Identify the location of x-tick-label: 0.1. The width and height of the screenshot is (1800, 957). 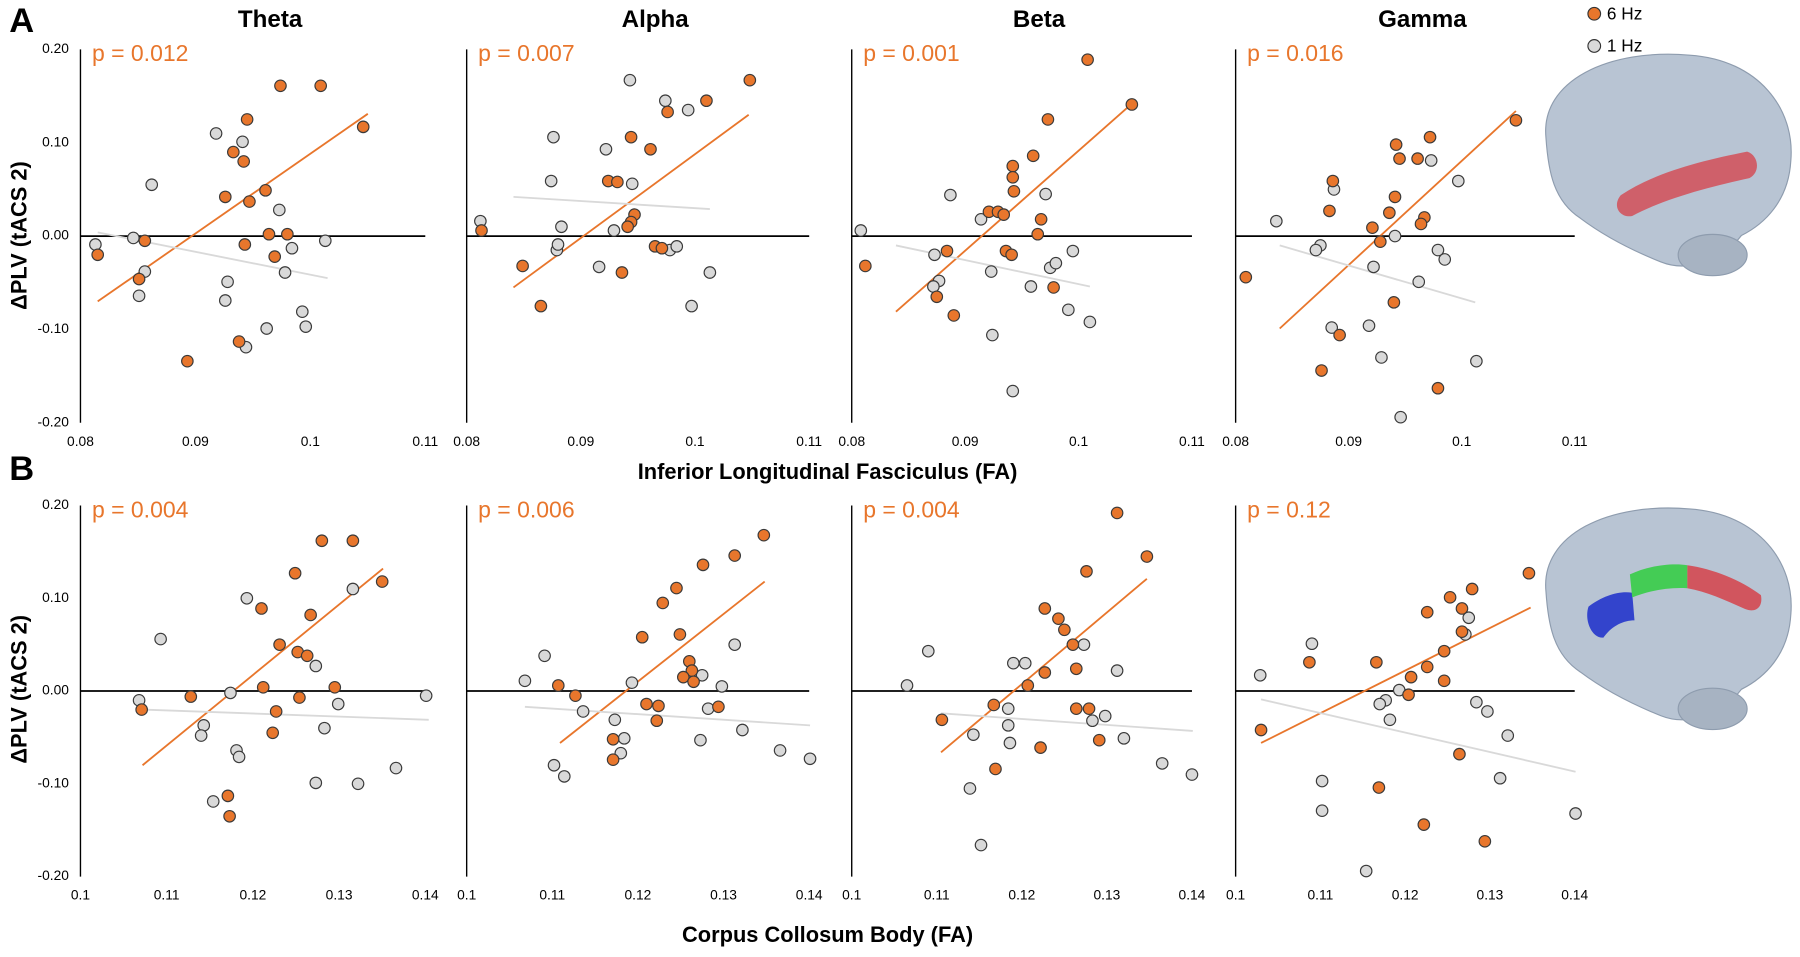
(466, 895).